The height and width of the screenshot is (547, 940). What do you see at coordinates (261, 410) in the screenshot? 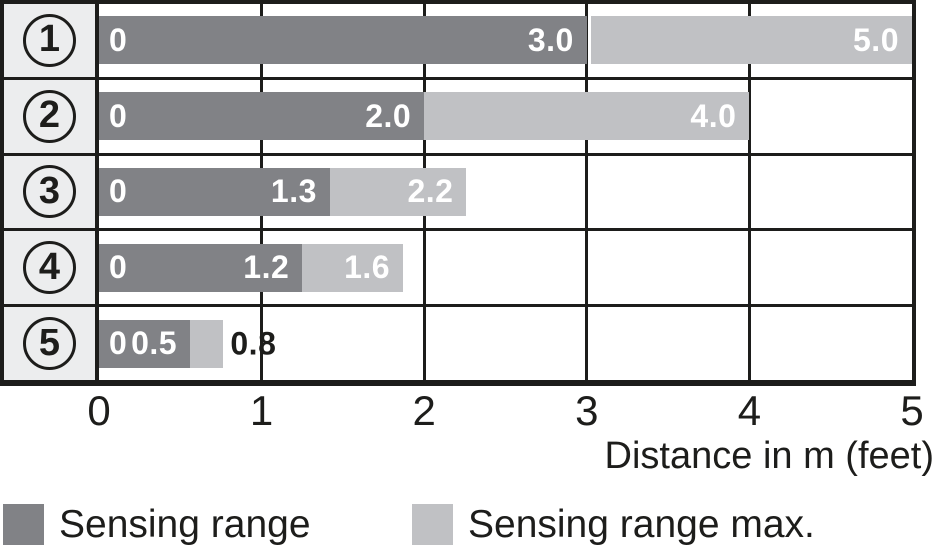
I see `x-tick-label-1: 1` at bounding box center [261, 410].